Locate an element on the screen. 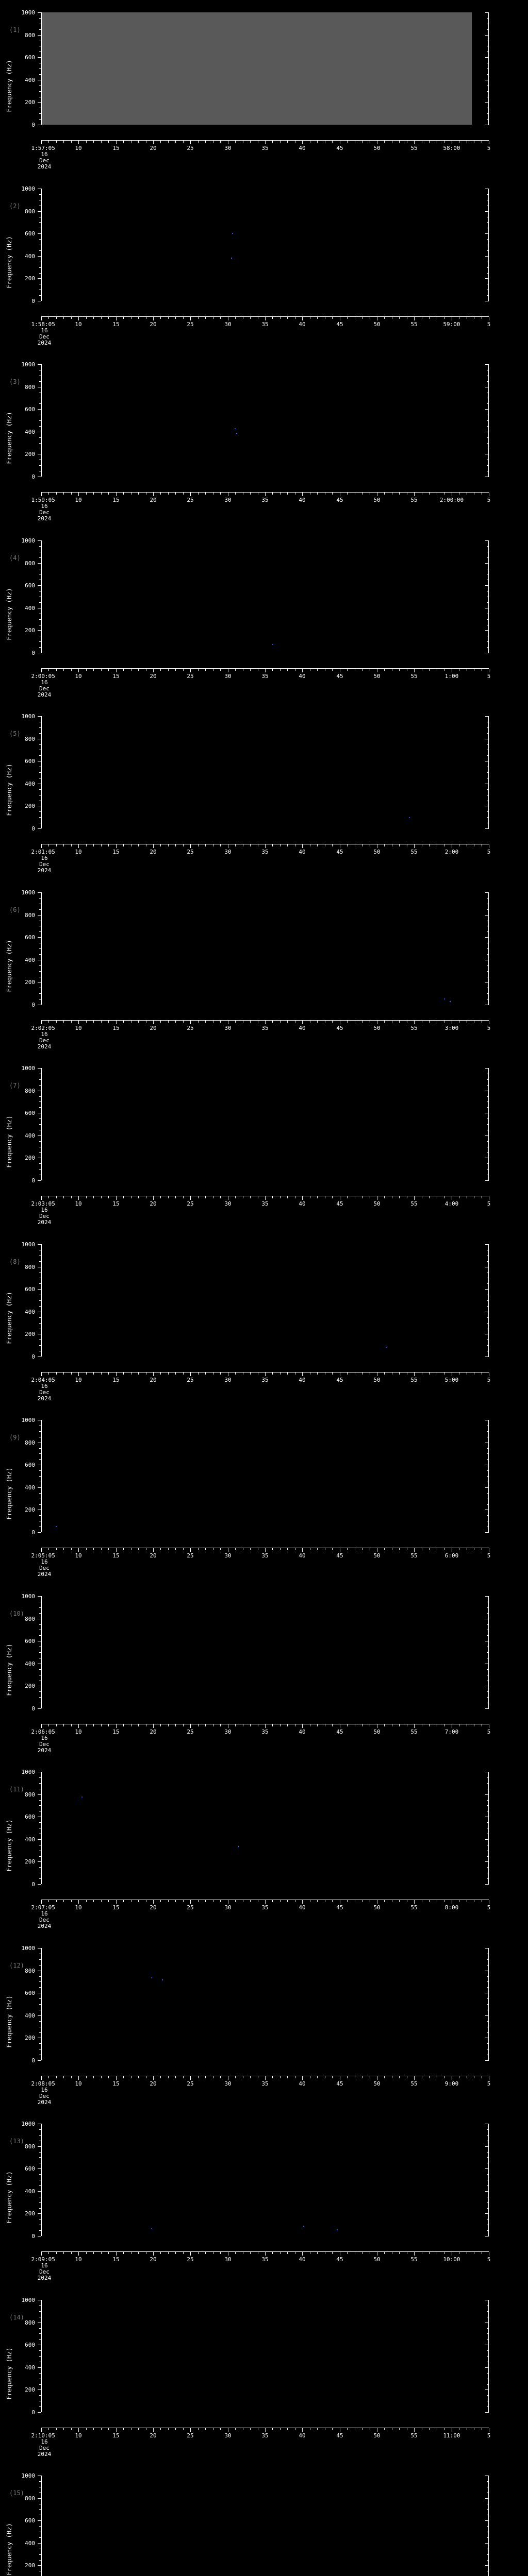  x-axis-tick-label: 50 is located at coordinates (377, 2083).